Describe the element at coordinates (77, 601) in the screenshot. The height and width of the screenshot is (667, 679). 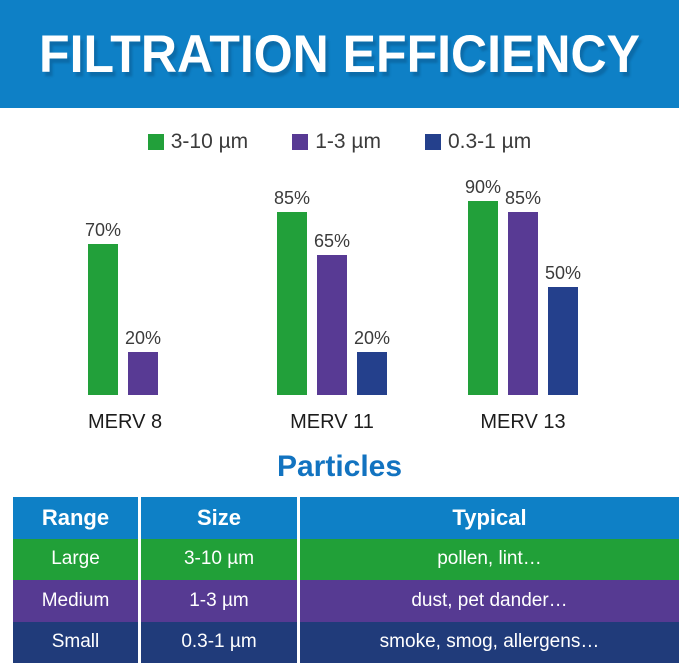
I see `table-cell-range: Medium` at that location.